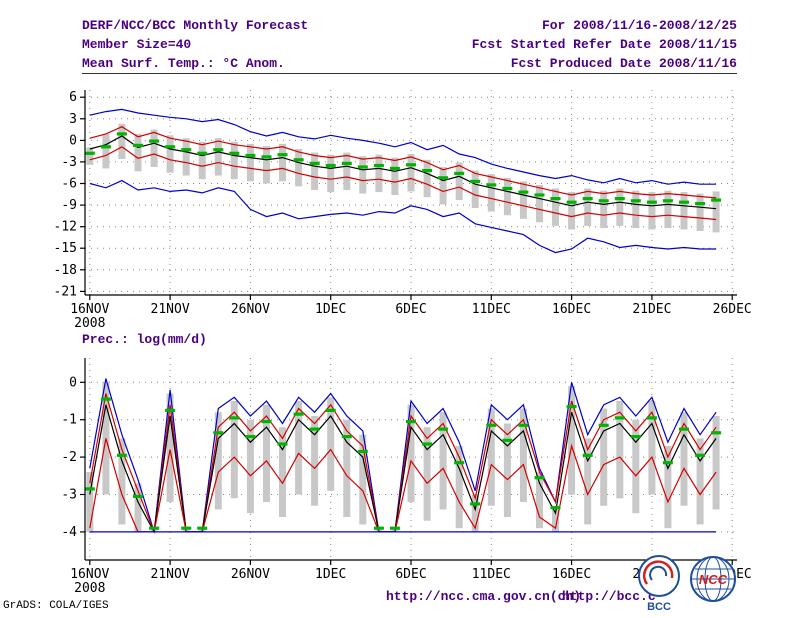 Image resolution: width=800 pixels, height=618 pixels. I want to click on svg-text: -21, so click(65, 291).